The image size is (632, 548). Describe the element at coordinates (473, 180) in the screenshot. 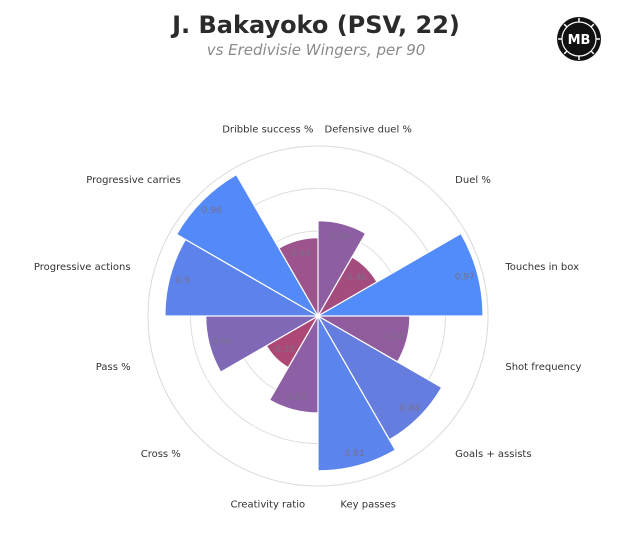

I see `category-label: Duel %` at that location.